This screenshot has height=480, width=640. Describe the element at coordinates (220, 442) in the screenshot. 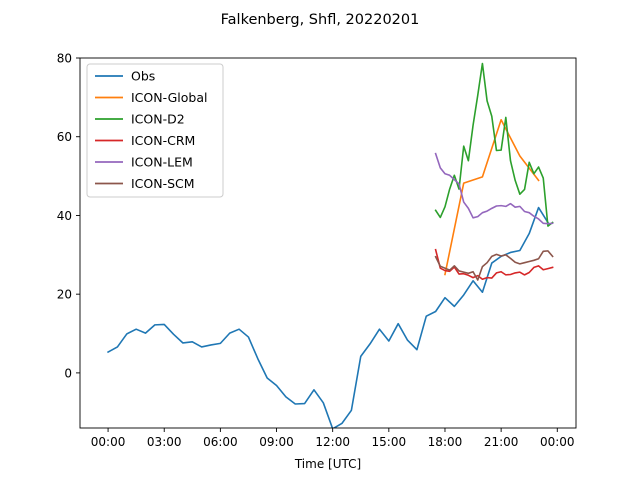

I see `x-tick-label: 06:00` at that location.